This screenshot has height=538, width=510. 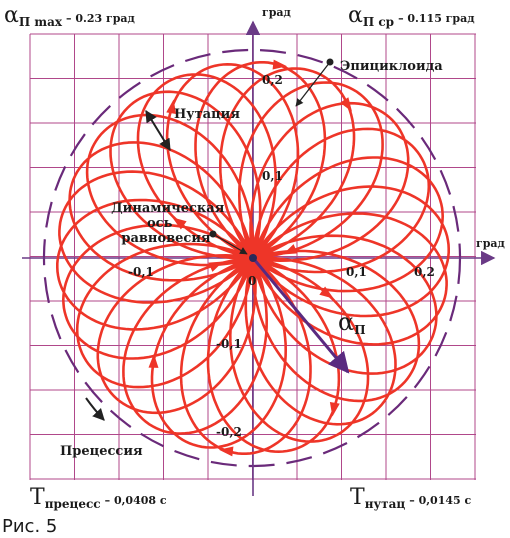 What do you see at coordinates (229, 432) in the screenshot?
I see `y-tick-label: -0,2` at bounding box center [229, 432].